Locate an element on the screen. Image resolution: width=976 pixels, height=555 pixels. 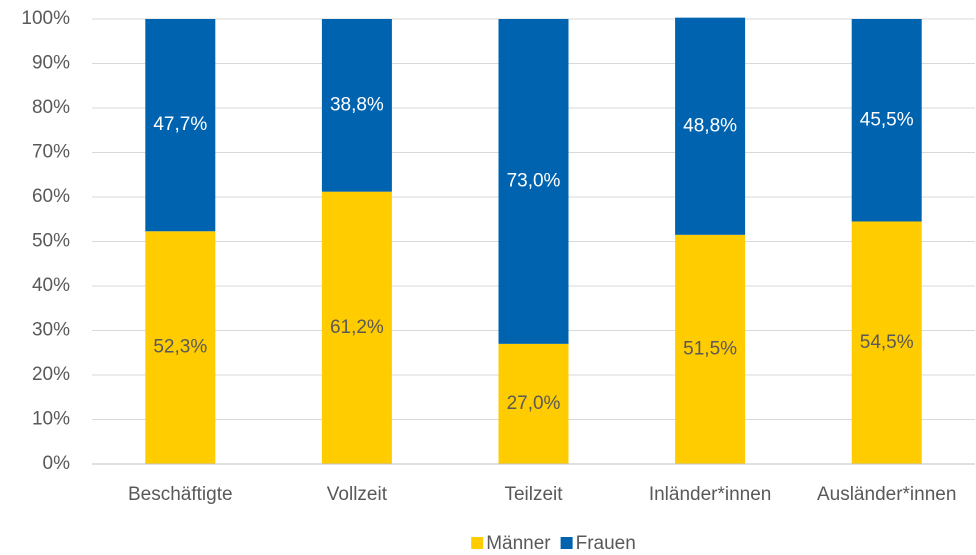
y-tick-label: 90% is located at coordinates (51, 63).